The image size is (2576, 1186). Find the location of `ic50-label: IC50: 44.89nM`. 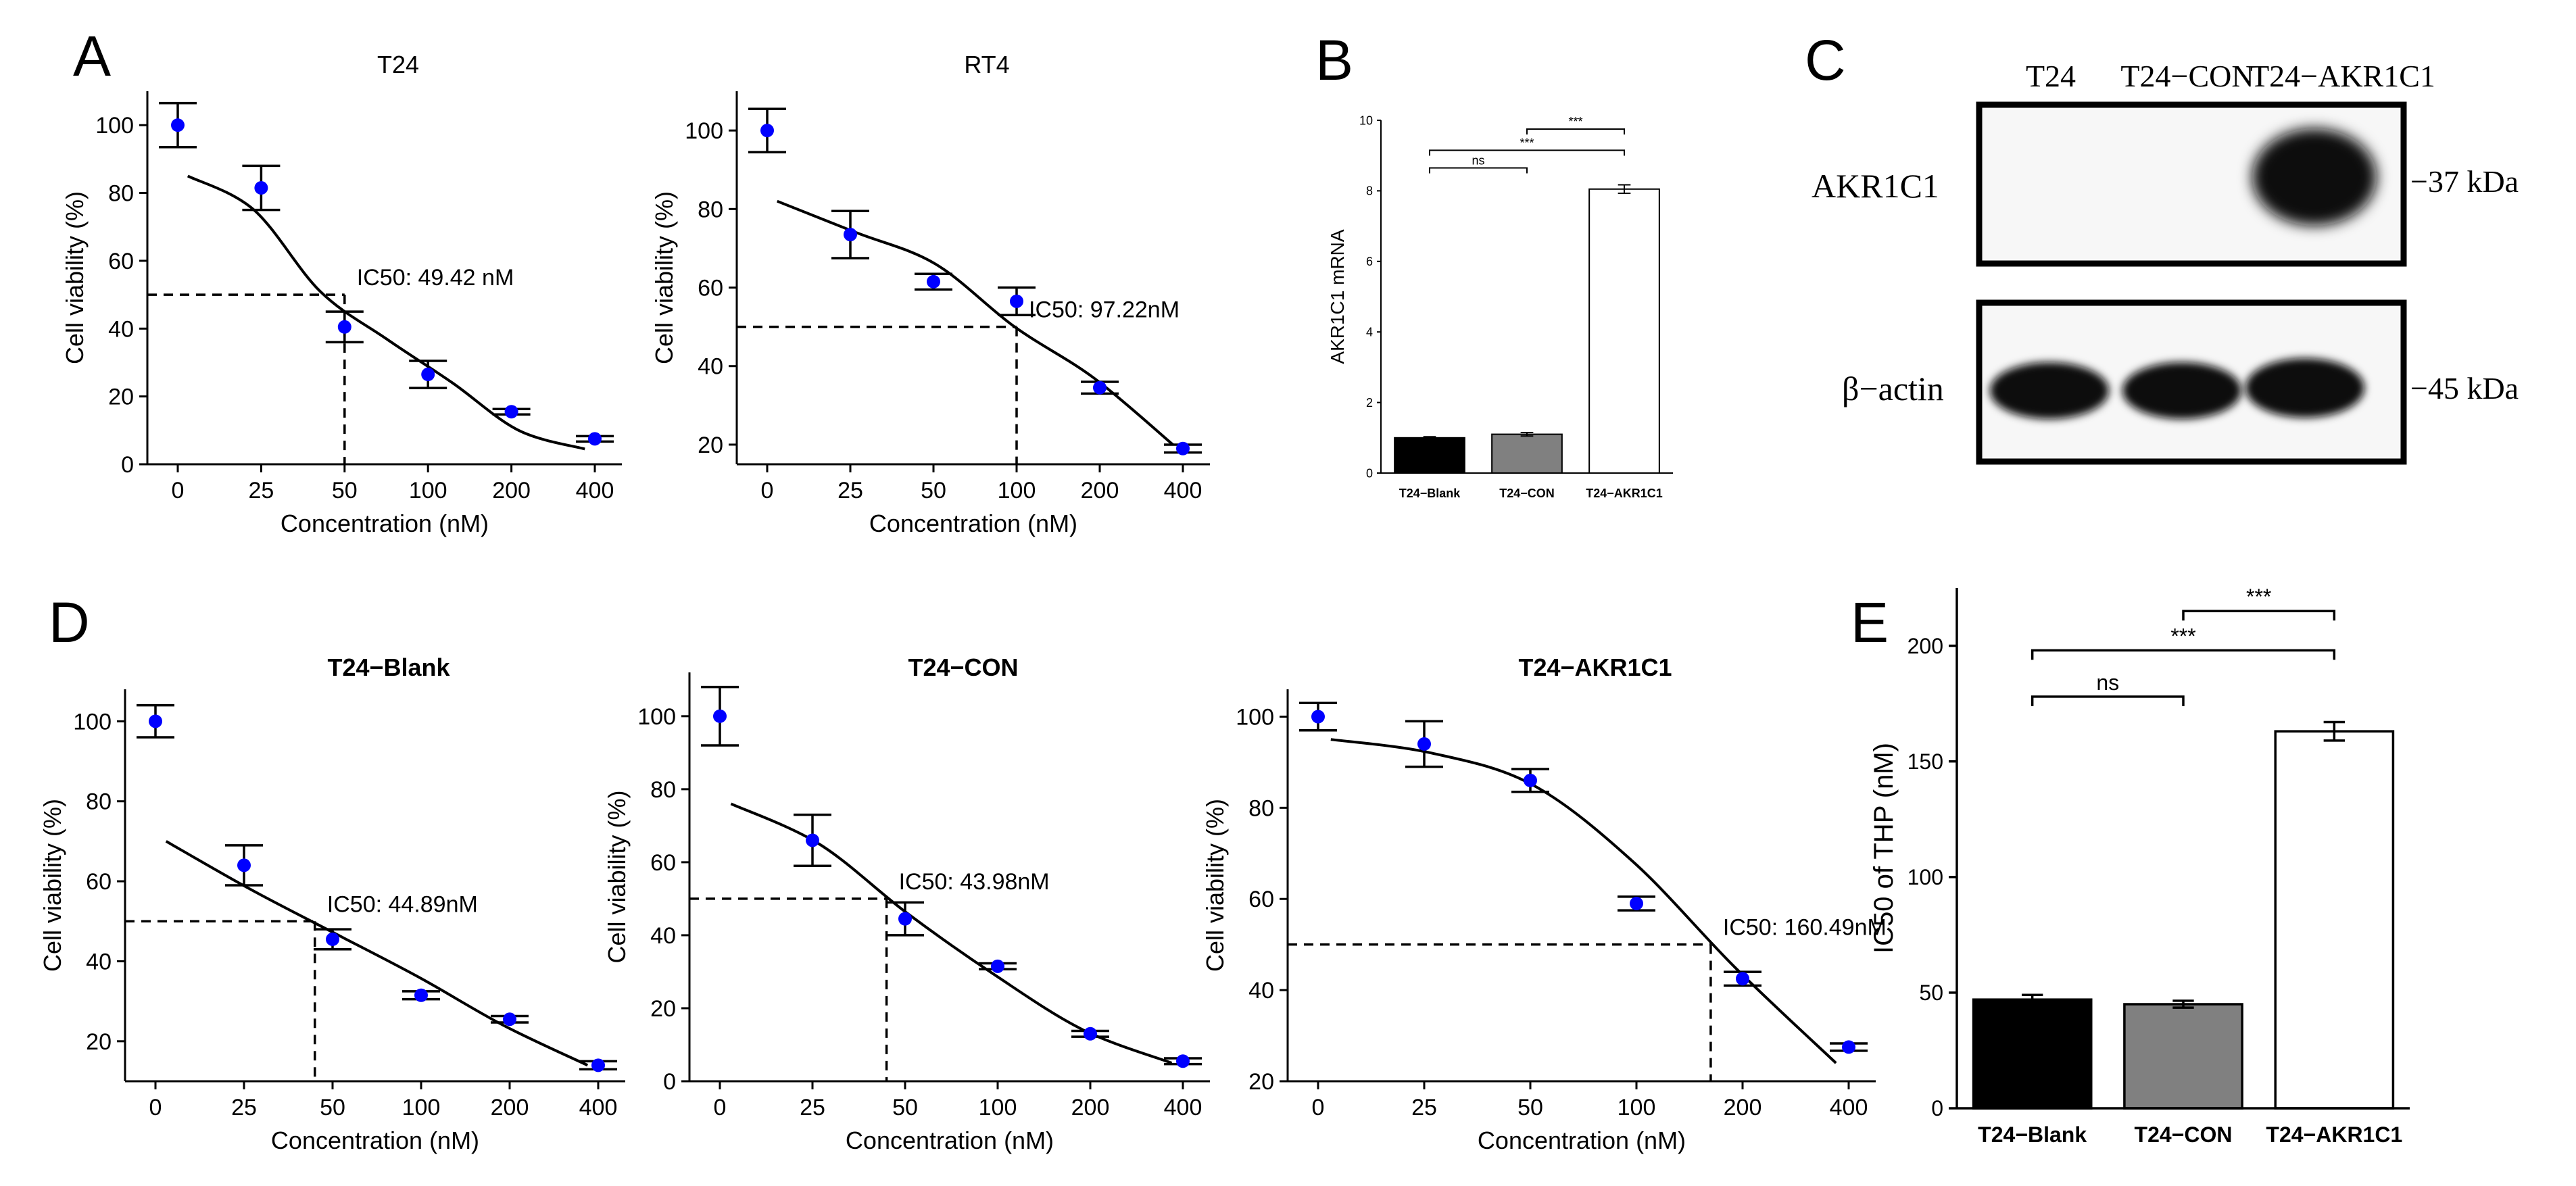

ic50-label: IC50: 44.89nM is located at coordinates (402, 904).